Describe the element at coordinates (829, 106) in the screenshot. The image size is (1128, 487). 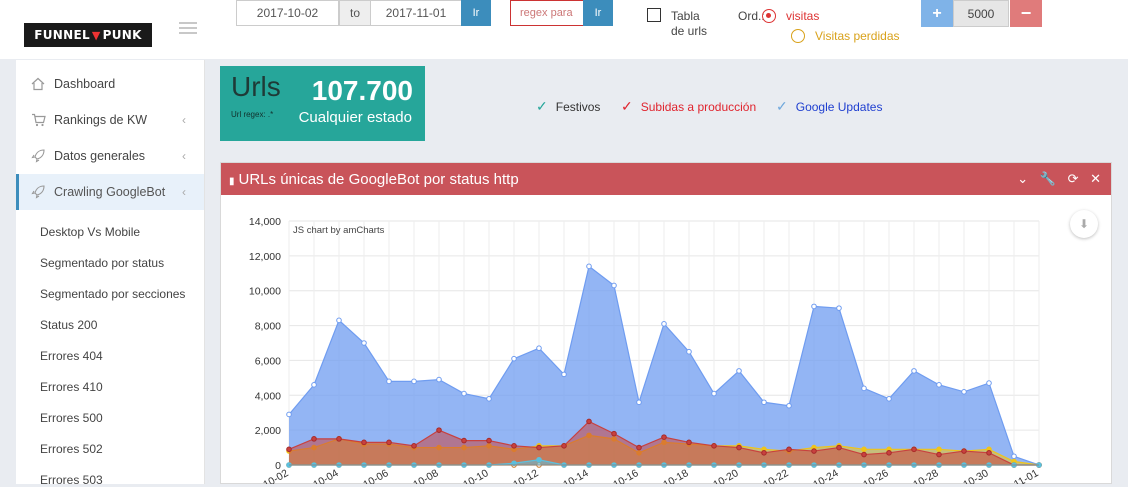
I see `legend-google-updates: ✓ Google Updates` at that location.